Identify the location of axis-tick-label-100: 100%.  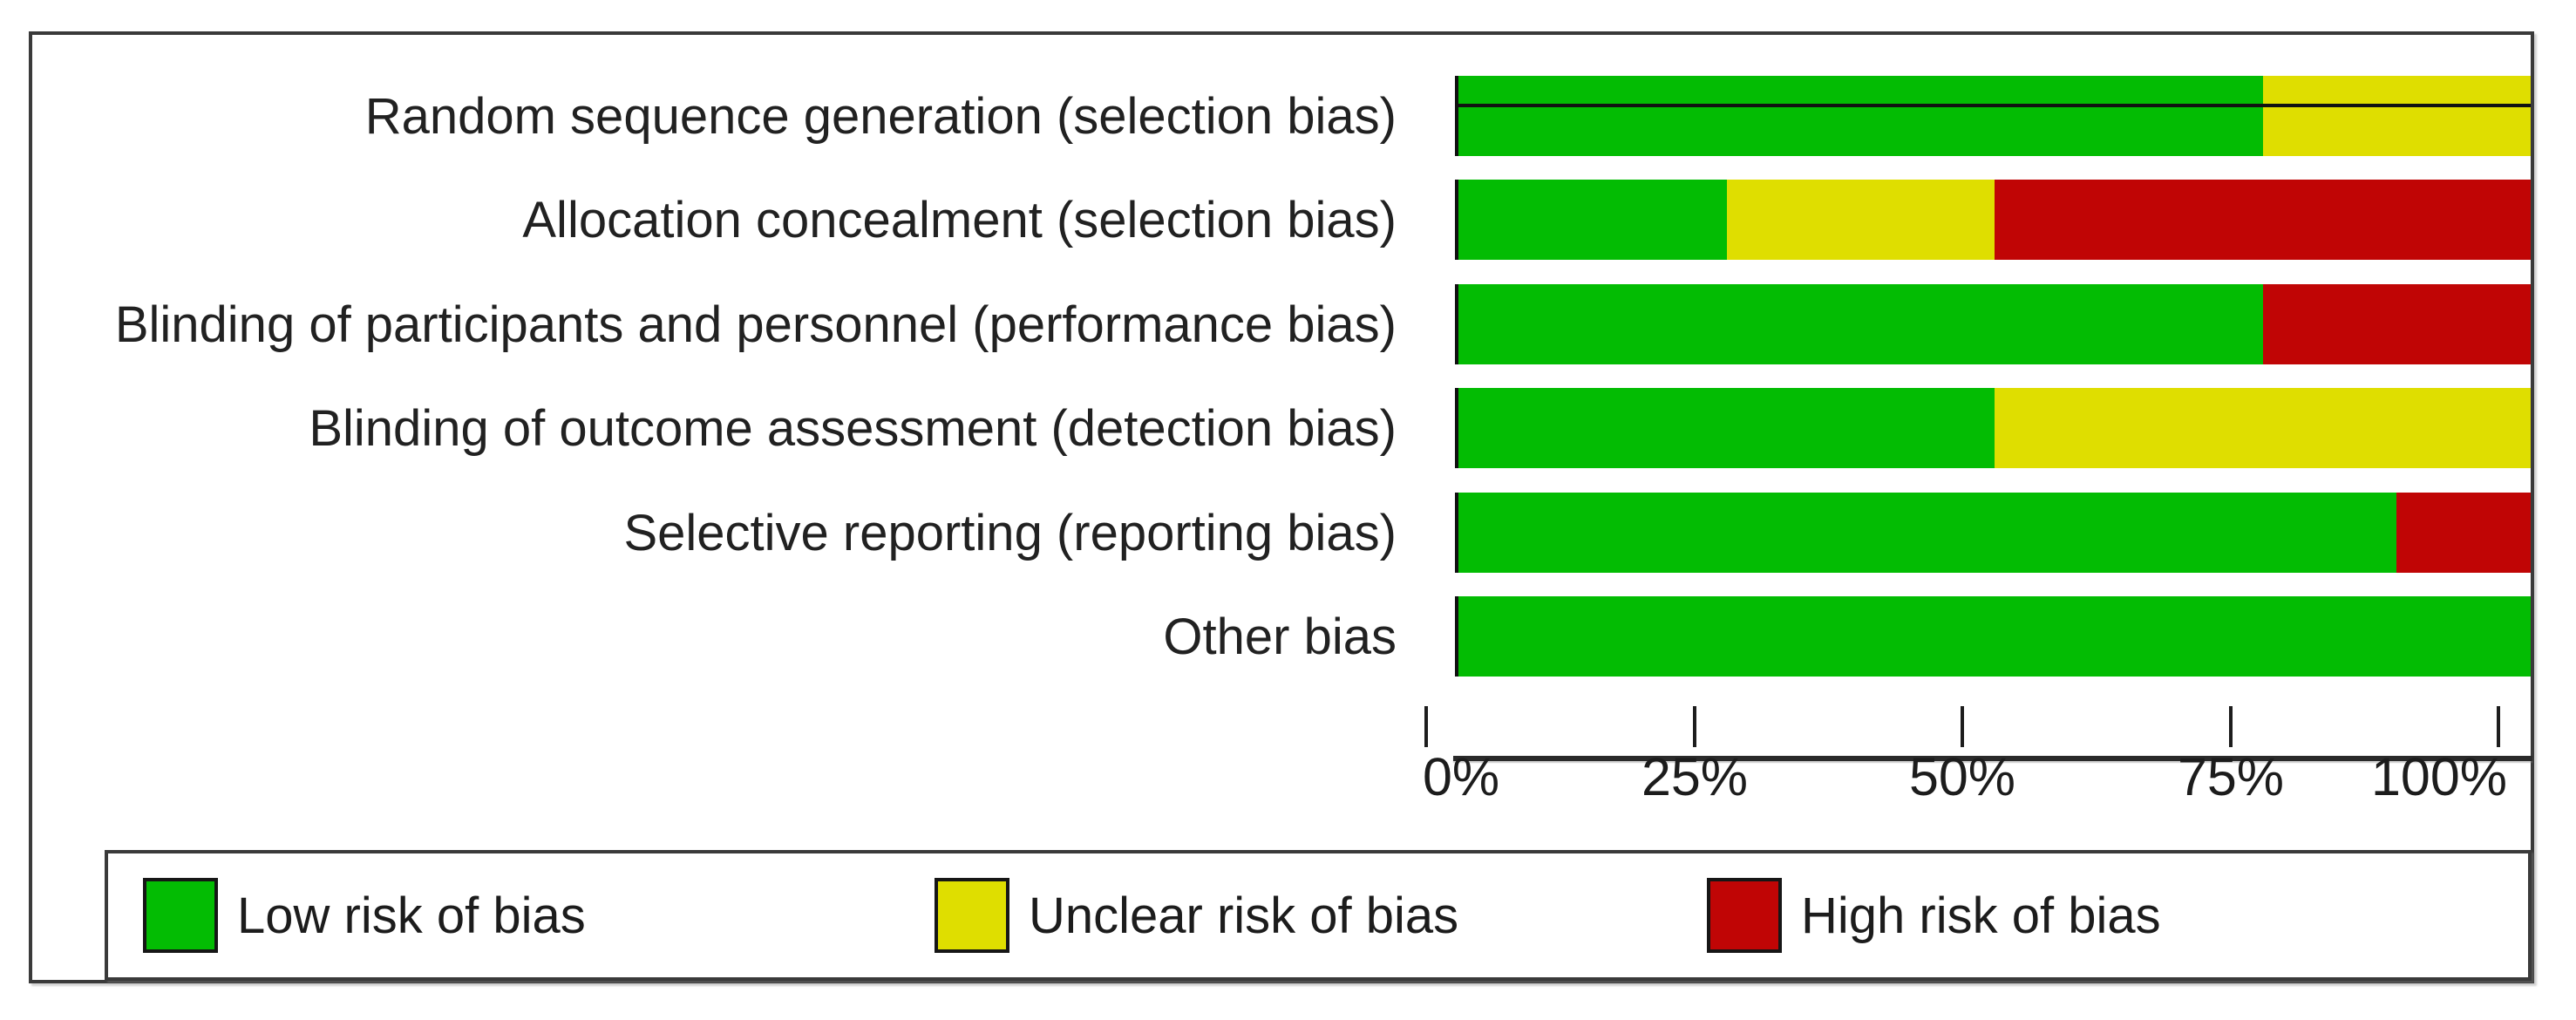
(2438, 776).